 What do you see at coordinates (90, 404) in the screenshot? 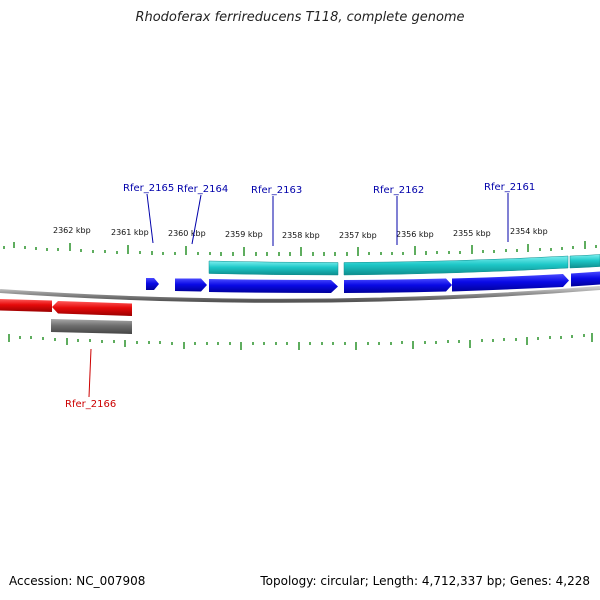
I see `gene-label-rfer-2166: Rfer_2166` at bounding box center [90, 404].